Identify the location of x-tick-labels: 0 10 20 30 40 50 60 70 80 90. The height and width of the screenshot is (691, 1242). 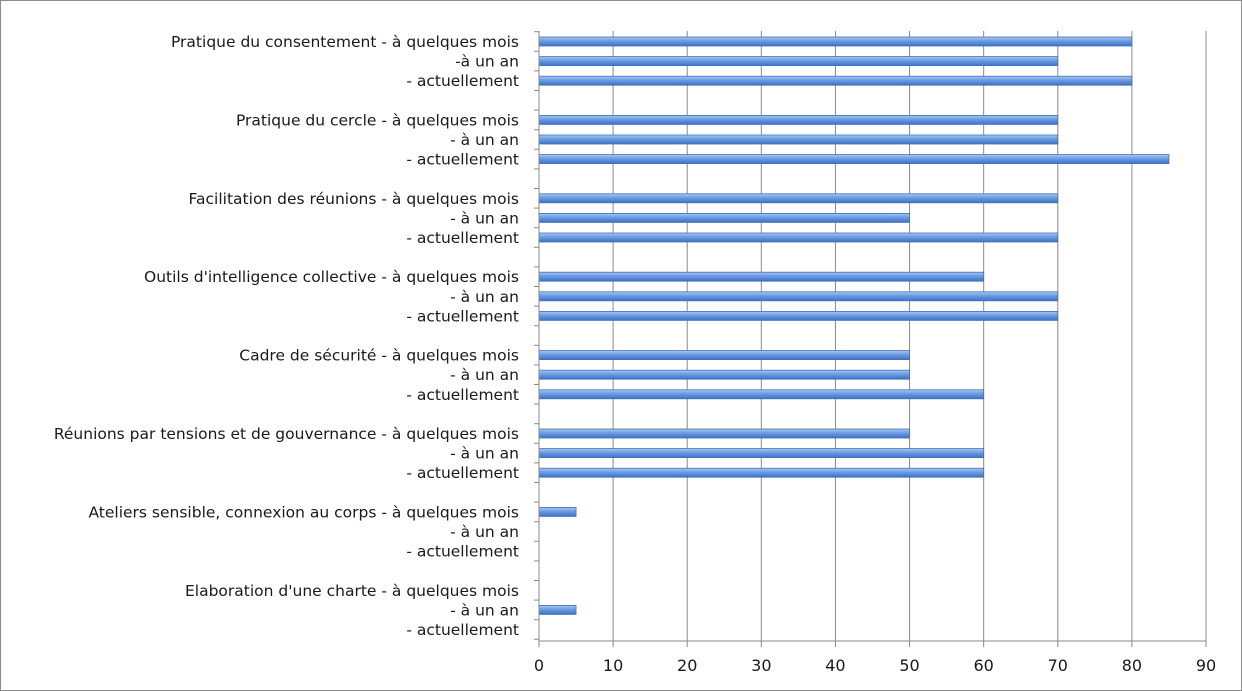
(875, 665).